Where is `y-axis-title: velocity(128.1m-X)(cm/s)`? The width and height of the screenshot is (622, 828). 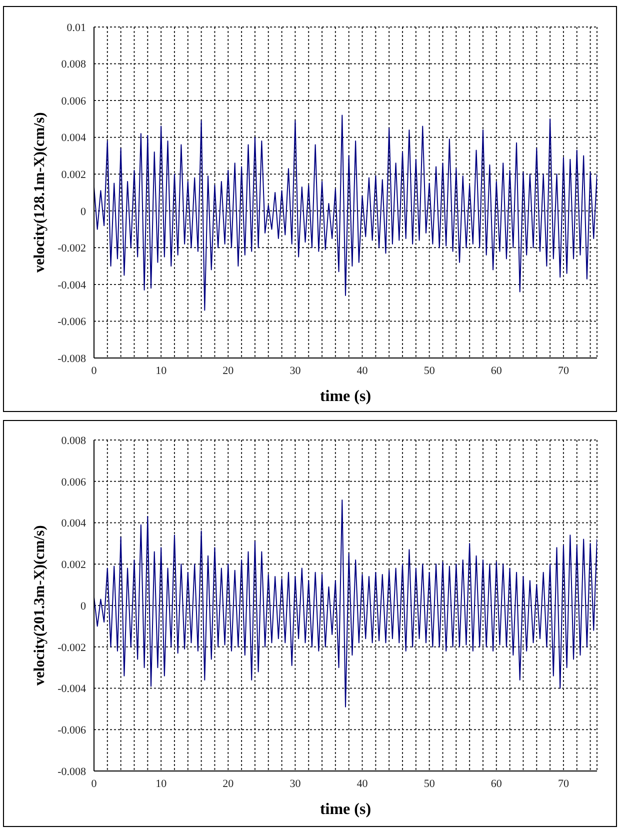 y-axis-title: velocity(128.1m-X)(cm/s) is located at coordinates (40, 192).